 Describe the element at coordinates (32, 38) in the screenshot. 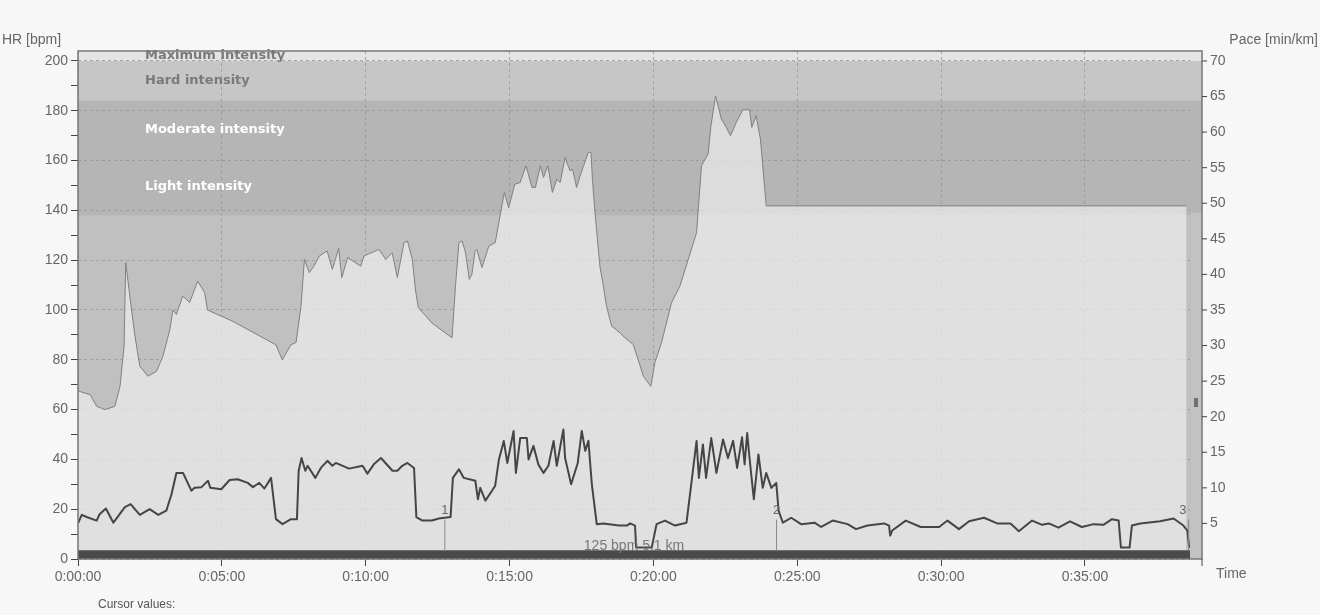

I see `y-axis-title: HR [bpm]` at that location.